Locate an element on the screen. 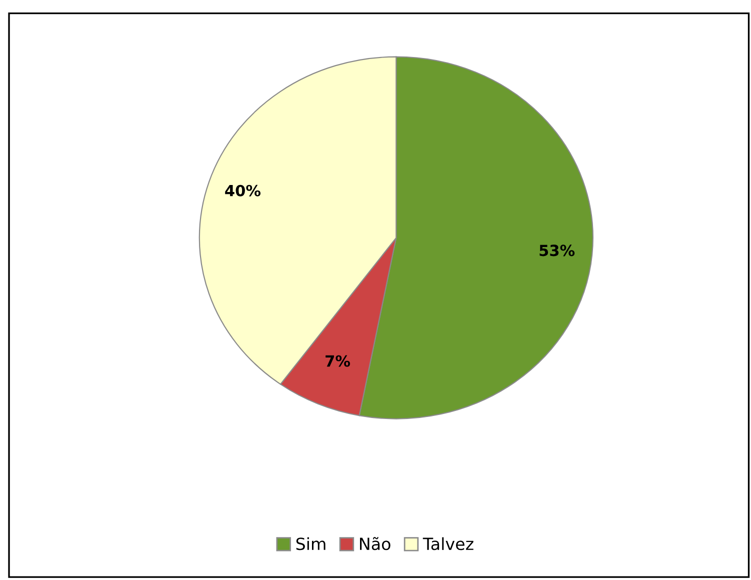 The height and width of the screenshot is (580, 751). legend-label: Talvez is located at coordinates (448, 543).